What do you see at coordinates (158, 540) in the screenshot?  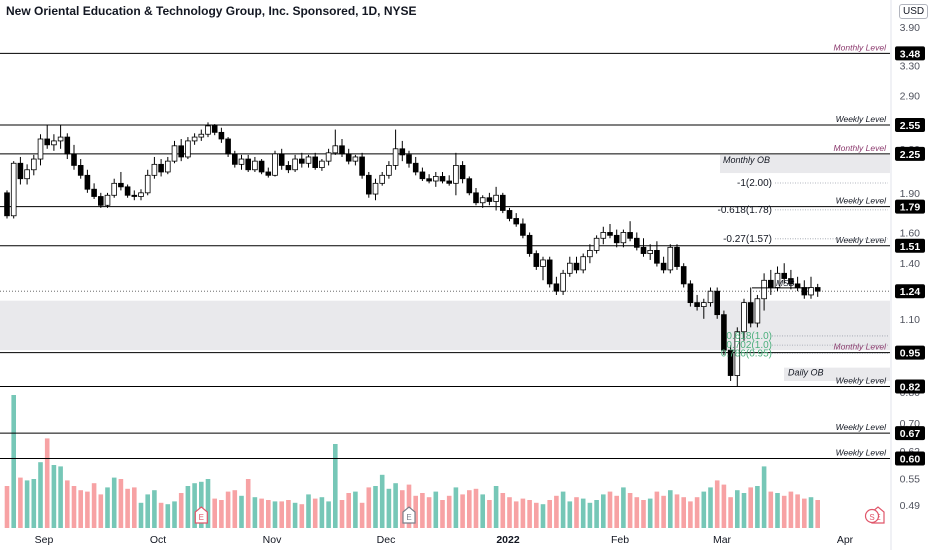 I see `x-tick-label: Oct` at bounding box center [158, 540].